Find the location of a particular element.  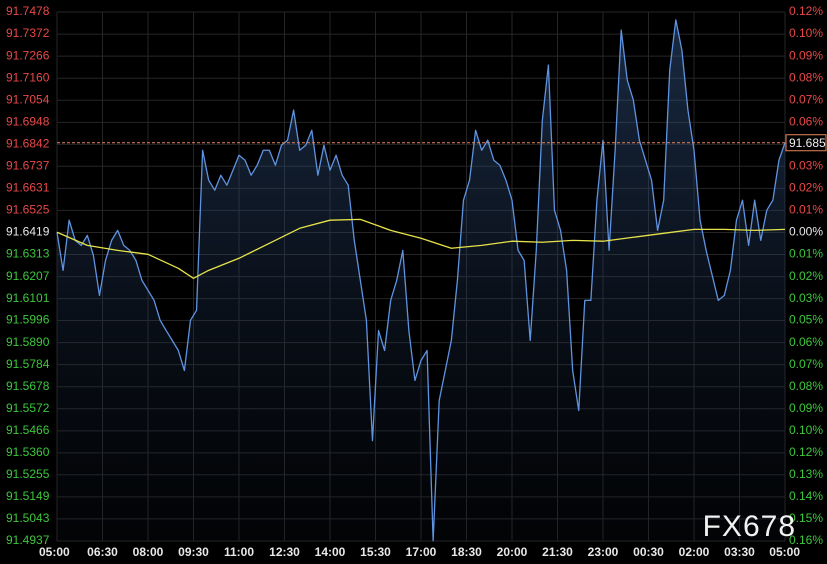

y-tick-label: 91.5466 is located at coordinates (28, 430).